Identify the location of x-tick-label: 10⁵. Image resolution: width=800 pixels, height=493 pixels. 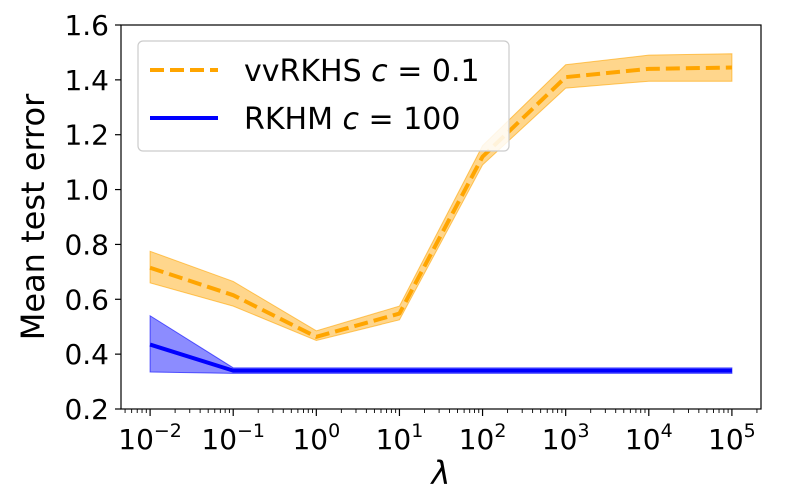
(732, 438).